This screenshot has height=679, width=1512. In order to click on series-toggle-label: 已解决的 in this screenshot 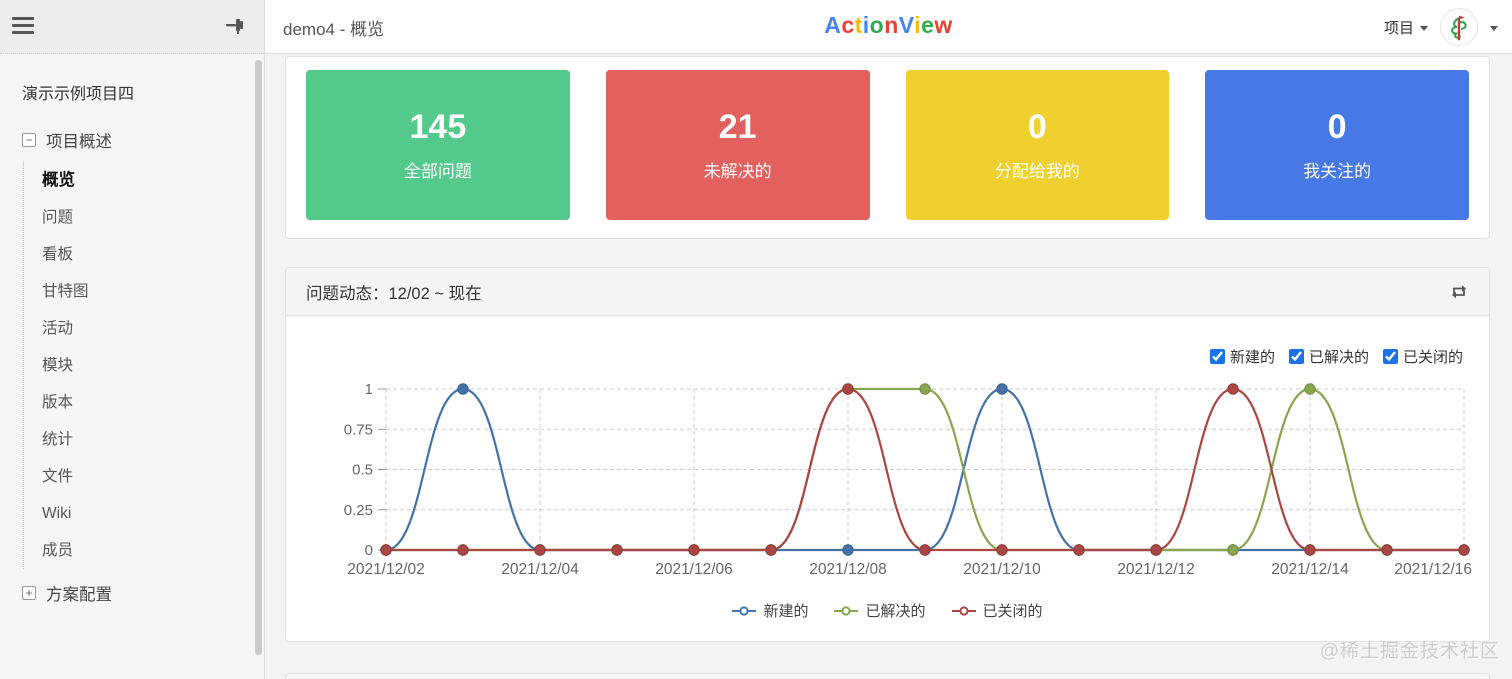, I will do `click(1338, 357)`.